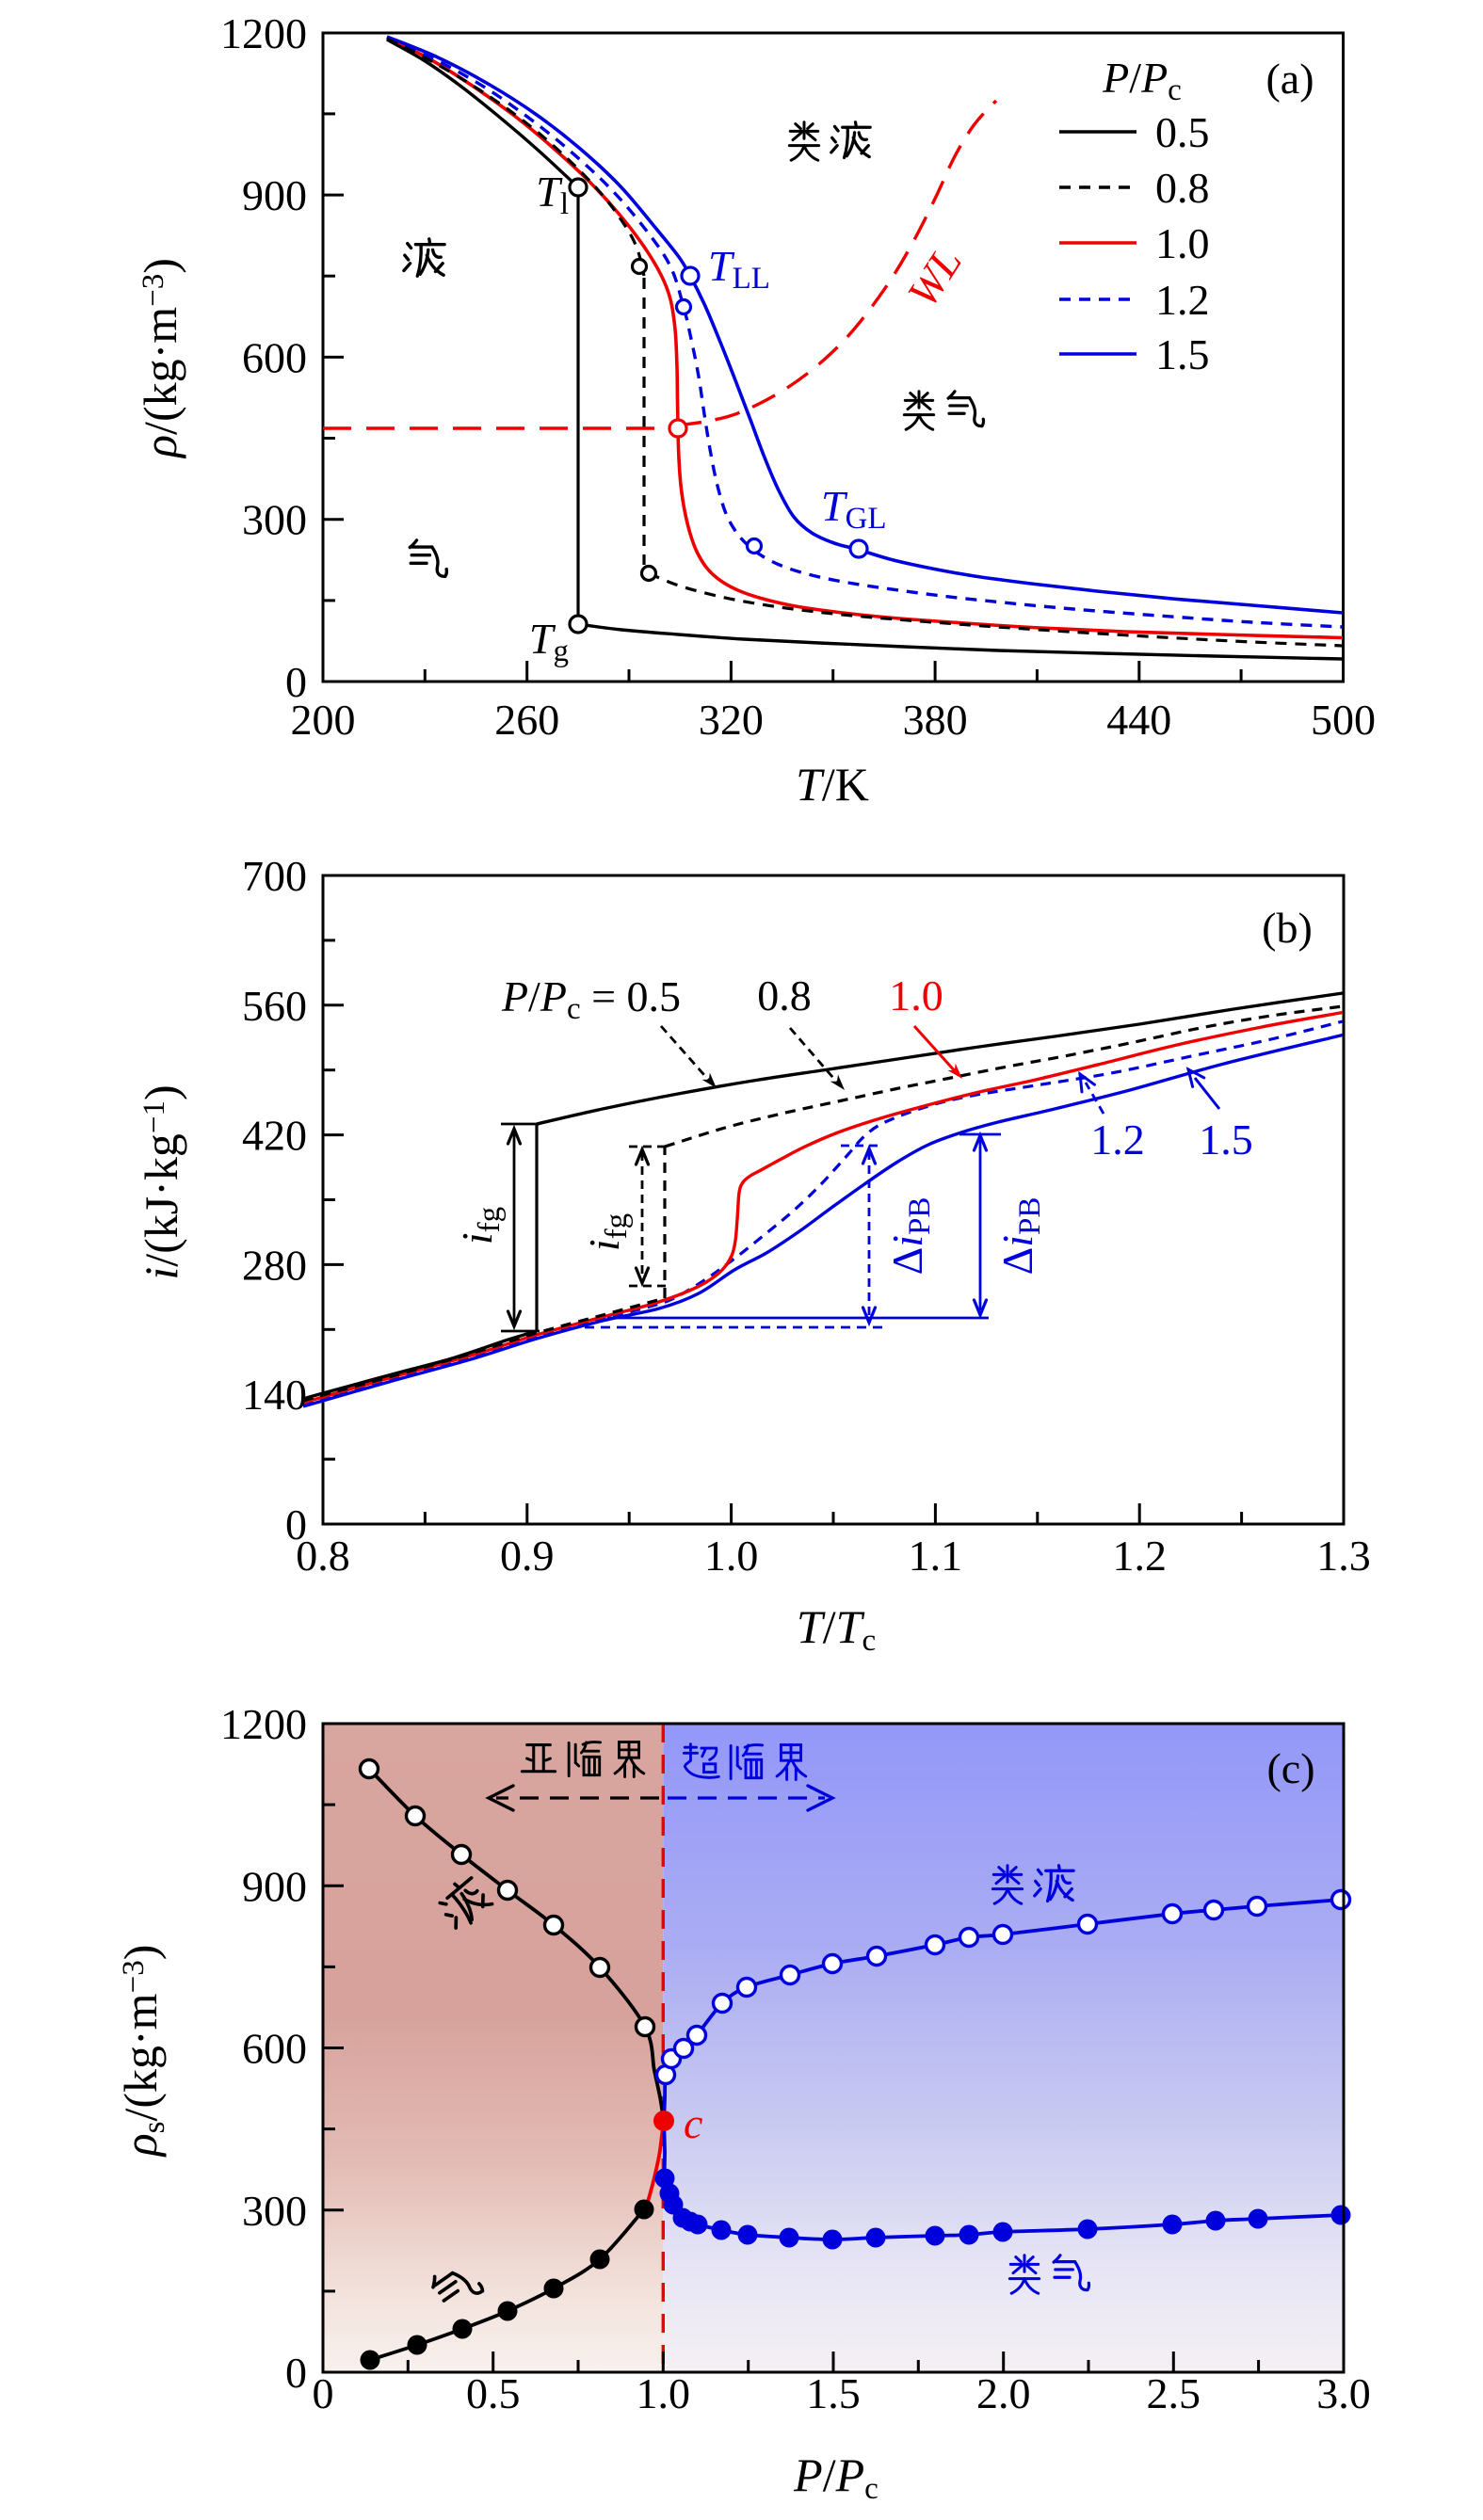 The image size is (1483, 2520). What do you see at coordinates (833, 784) in the screenshot?
I see `svg-text: T/K` at bounding box center [833, 784].